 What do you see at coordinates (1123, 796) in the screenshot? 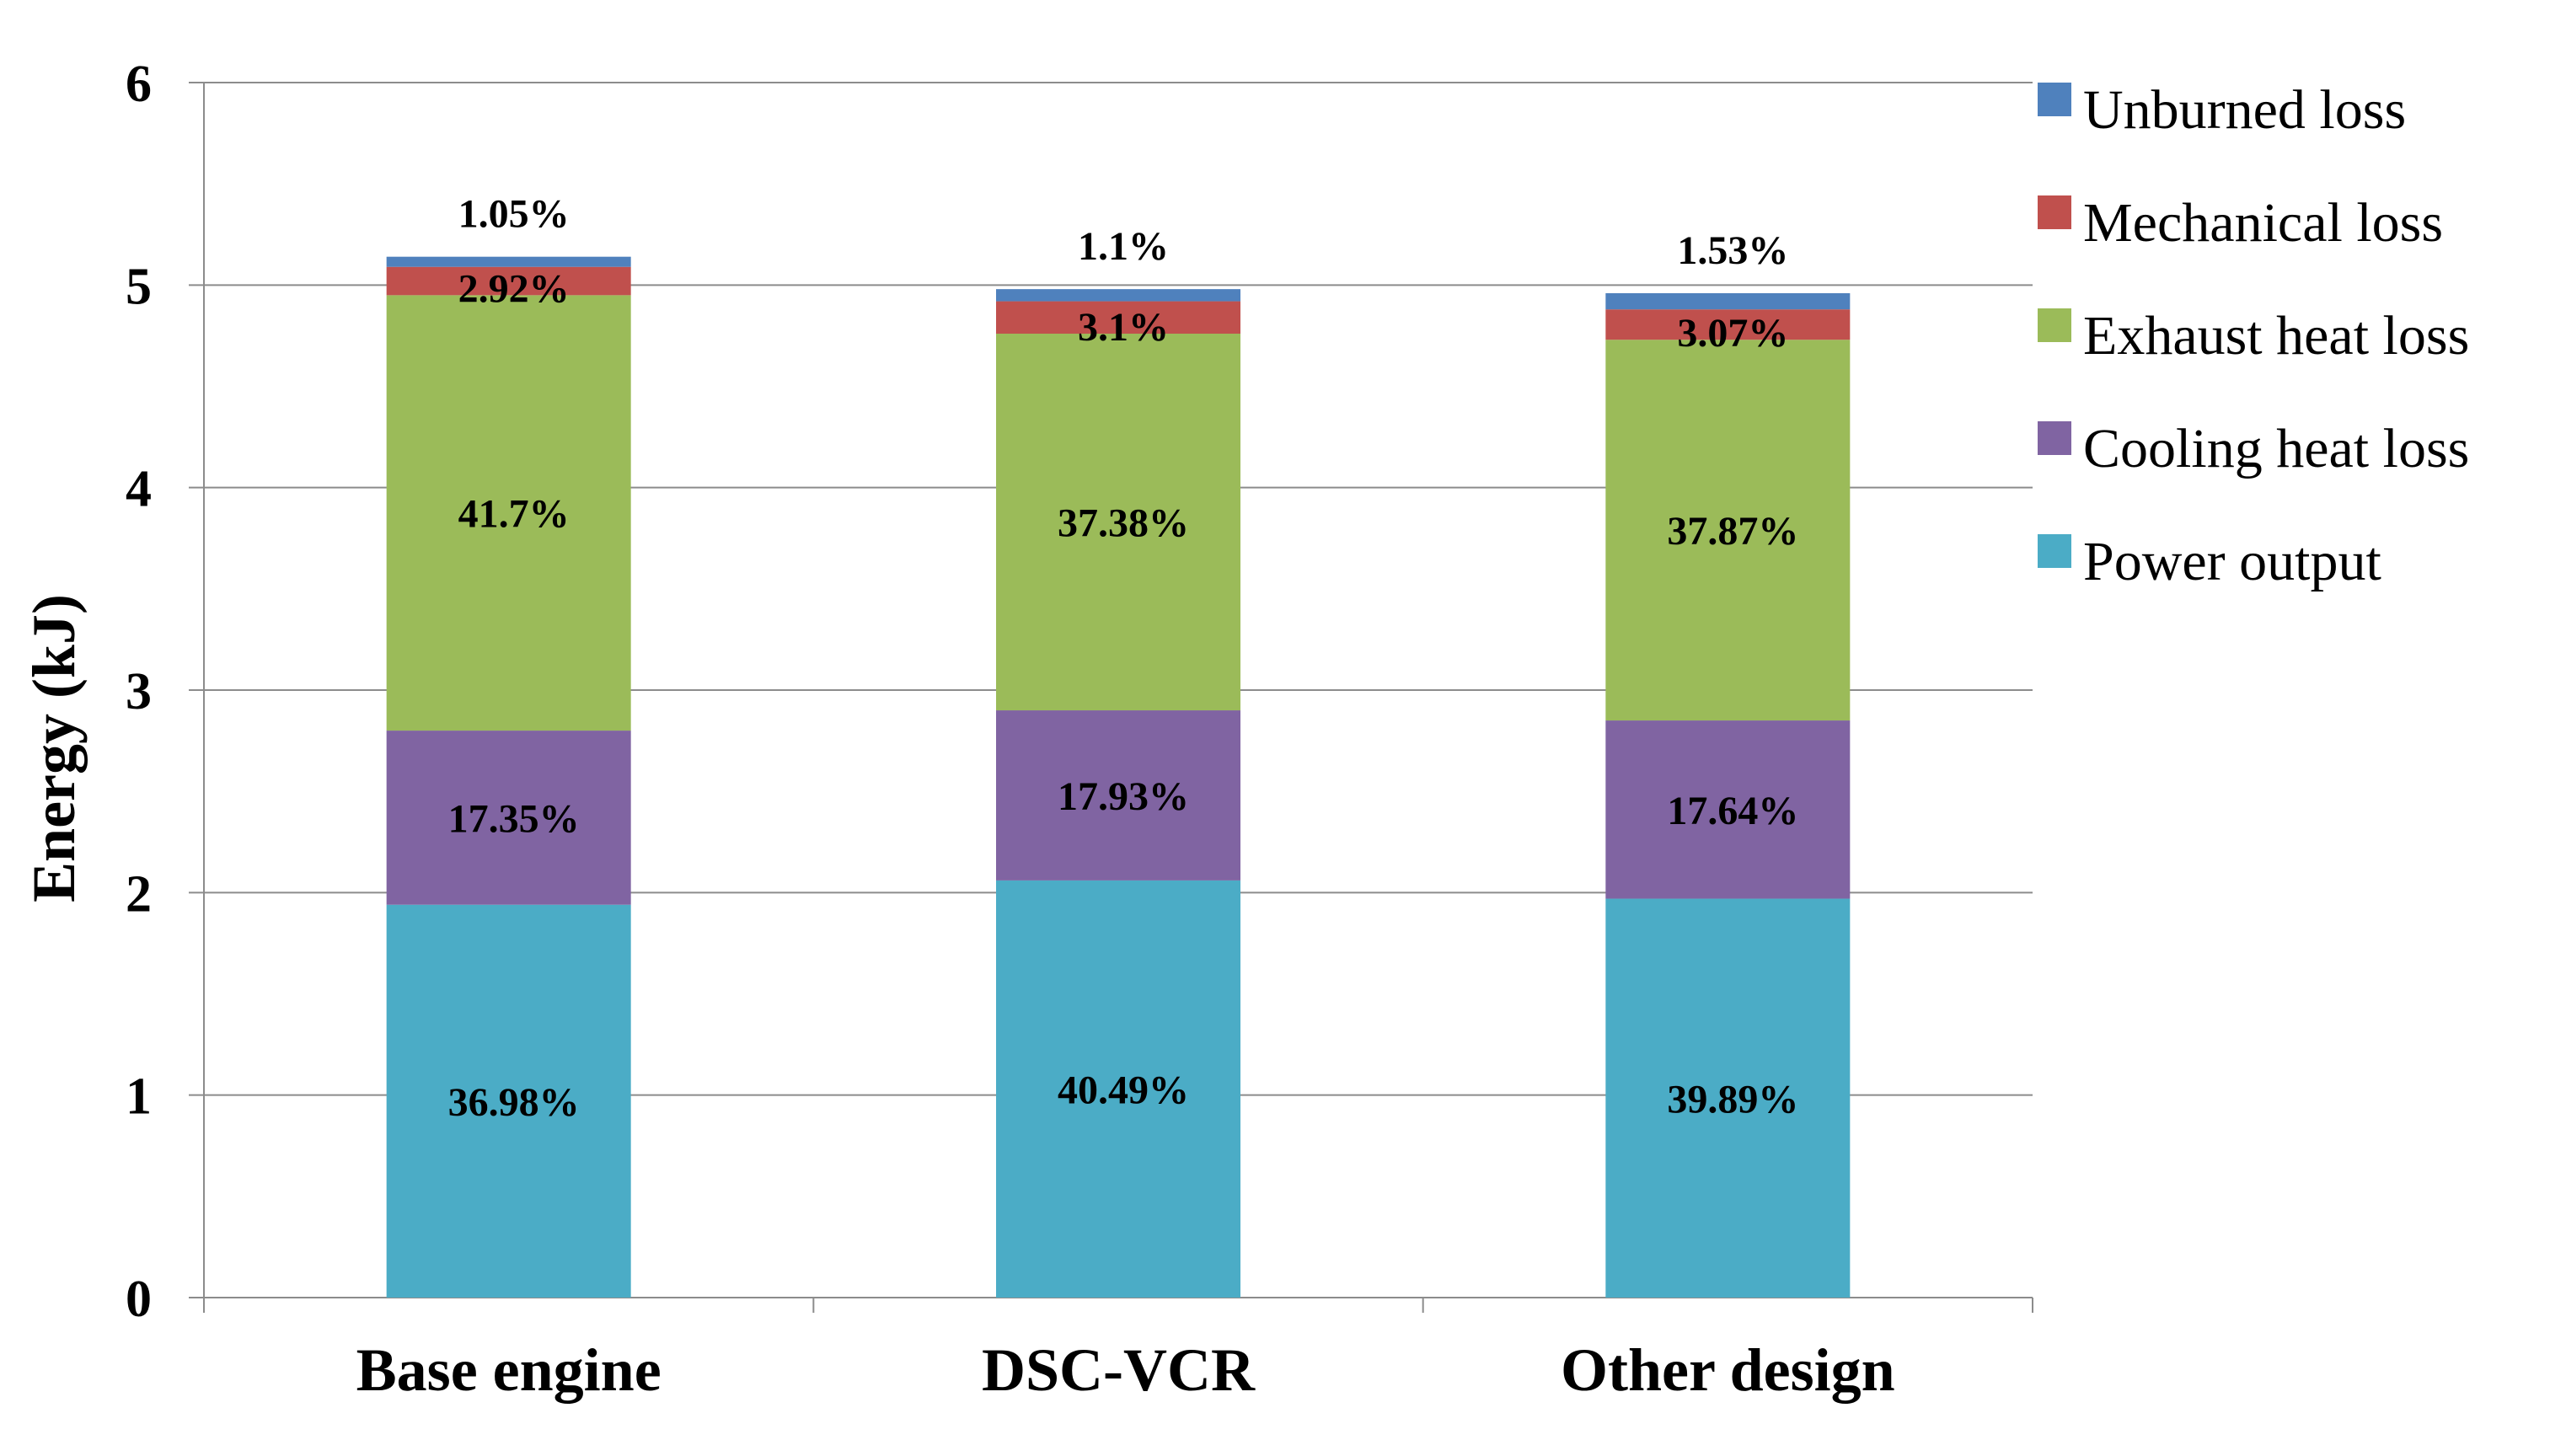
I see `data-label: 17.93%` at bounding box center [1123, 796].